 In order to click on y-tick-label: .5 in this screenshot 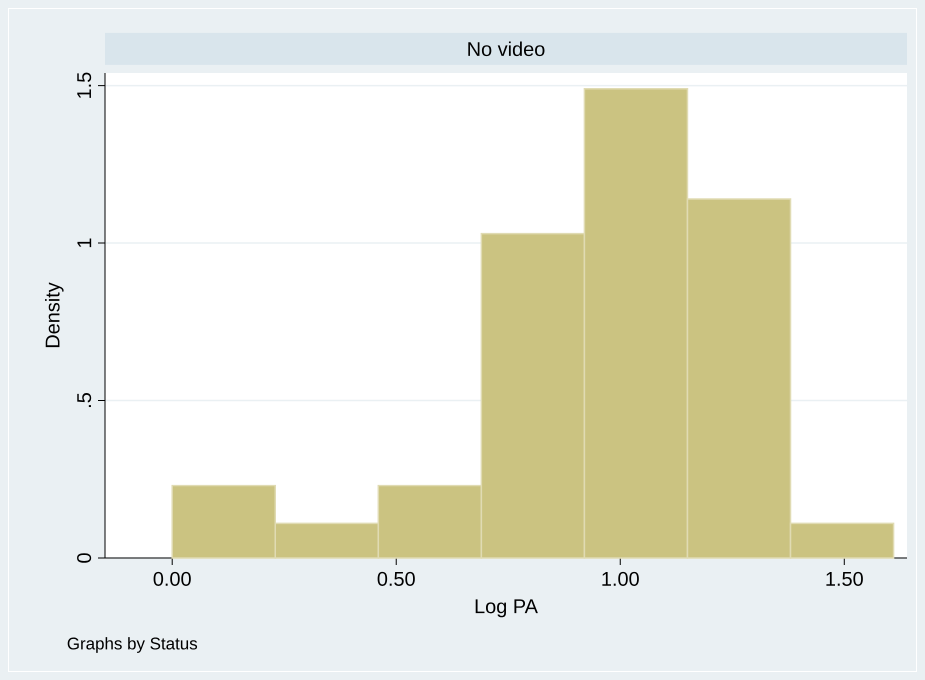, I will do `click(84, 400)`.